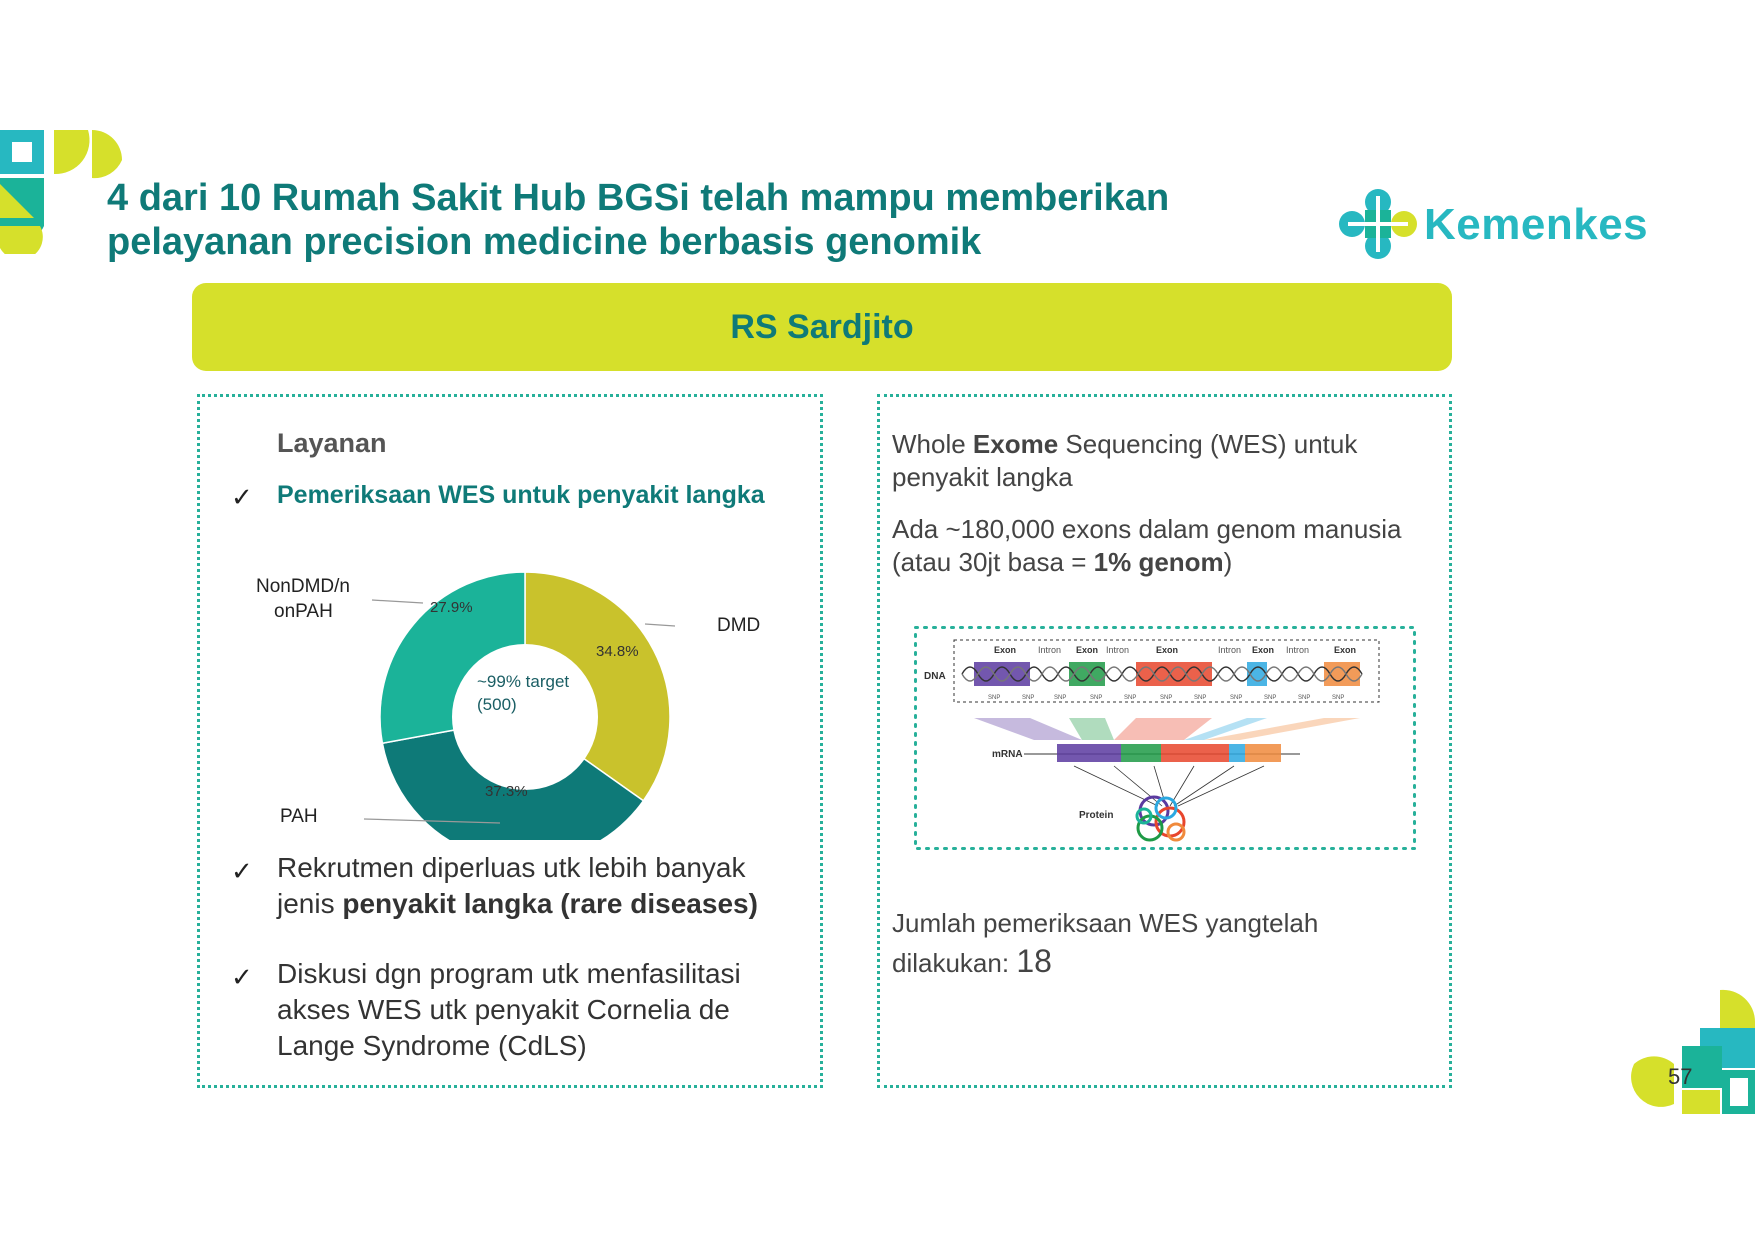 Image resolution: width=1755 pixels, height=1241 pixels. What do you see at coordinates (617, 651) in the screenshot?
I see `slice-label-dmd: 34.8%` at bounding box center [617, 651].